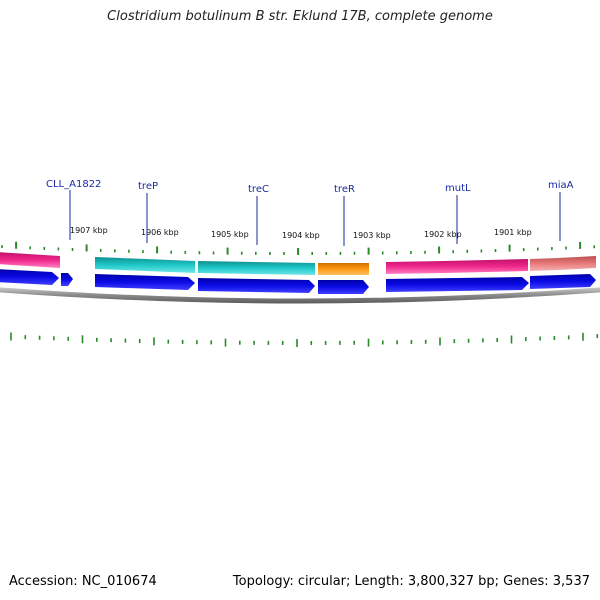 The image size is (600, 600). I want to click on gene-labels: CLL_A1822 treP treC treR mutL miaA, so click(310, 212).